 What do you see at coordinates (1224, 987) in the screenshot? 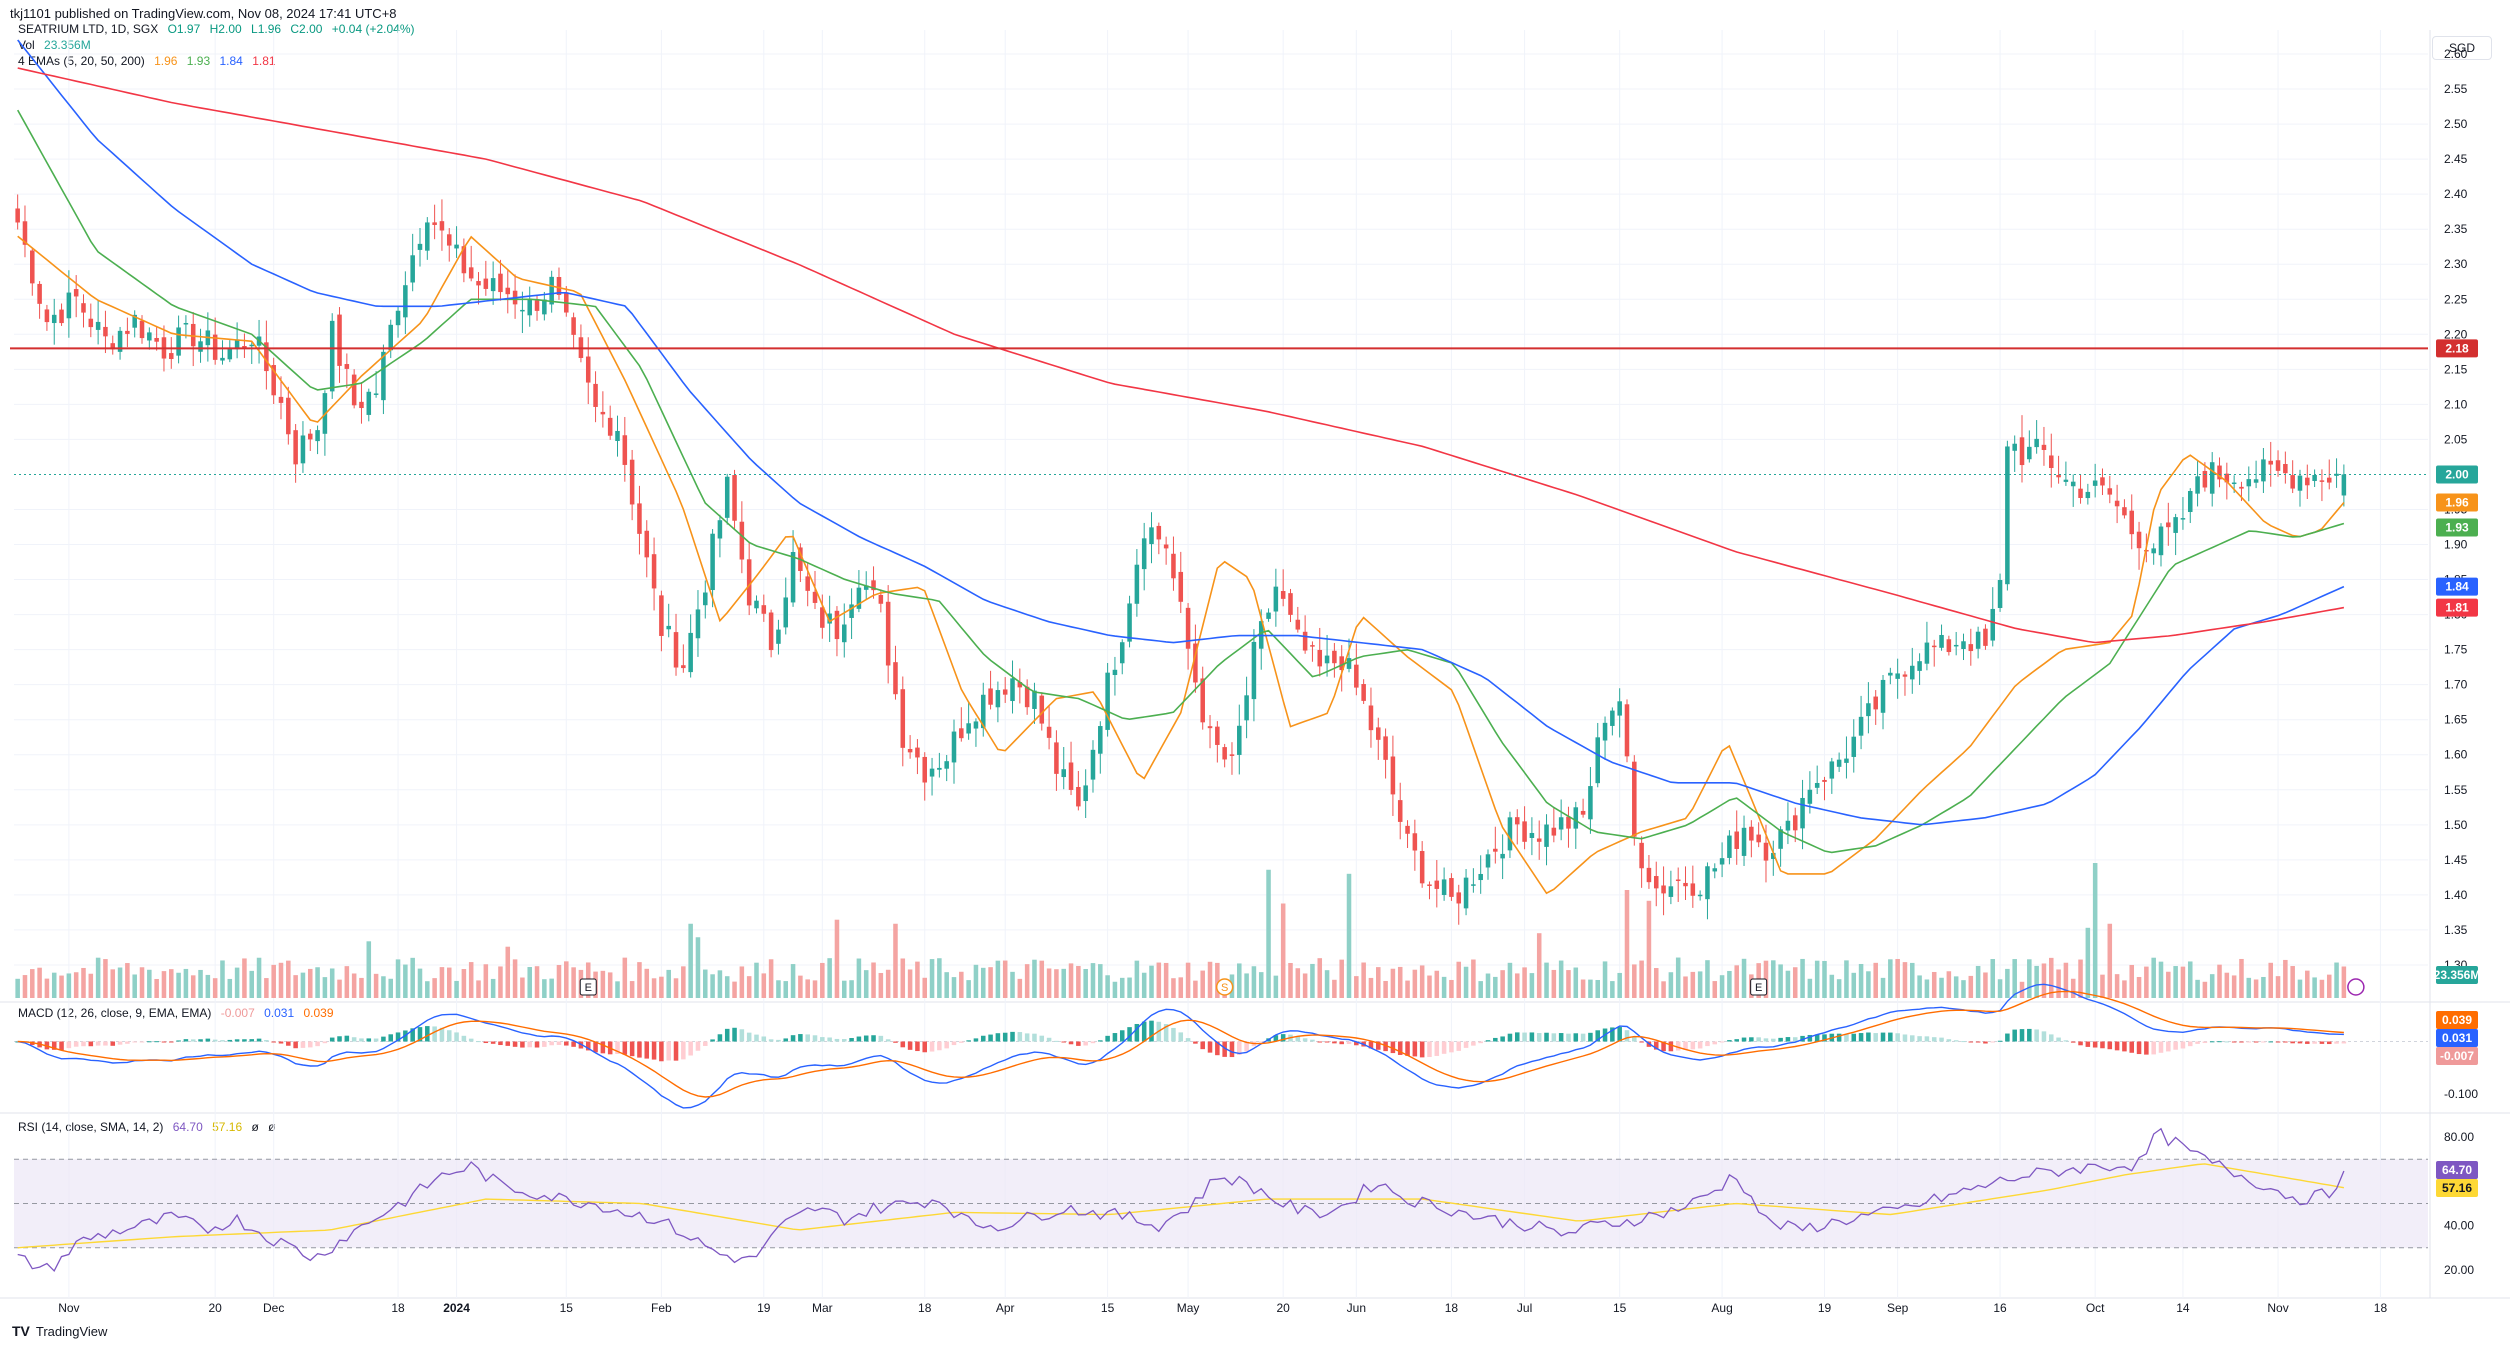
I see `dividend-event-icon` at bounding box center [1224, 987].